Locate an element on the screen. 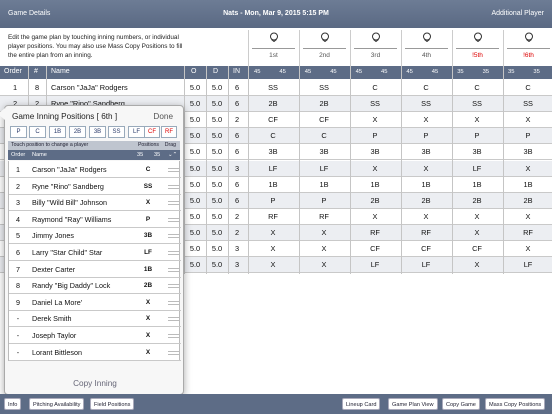  field-positions-button: Field Positions is located at coordinates (112, 404).